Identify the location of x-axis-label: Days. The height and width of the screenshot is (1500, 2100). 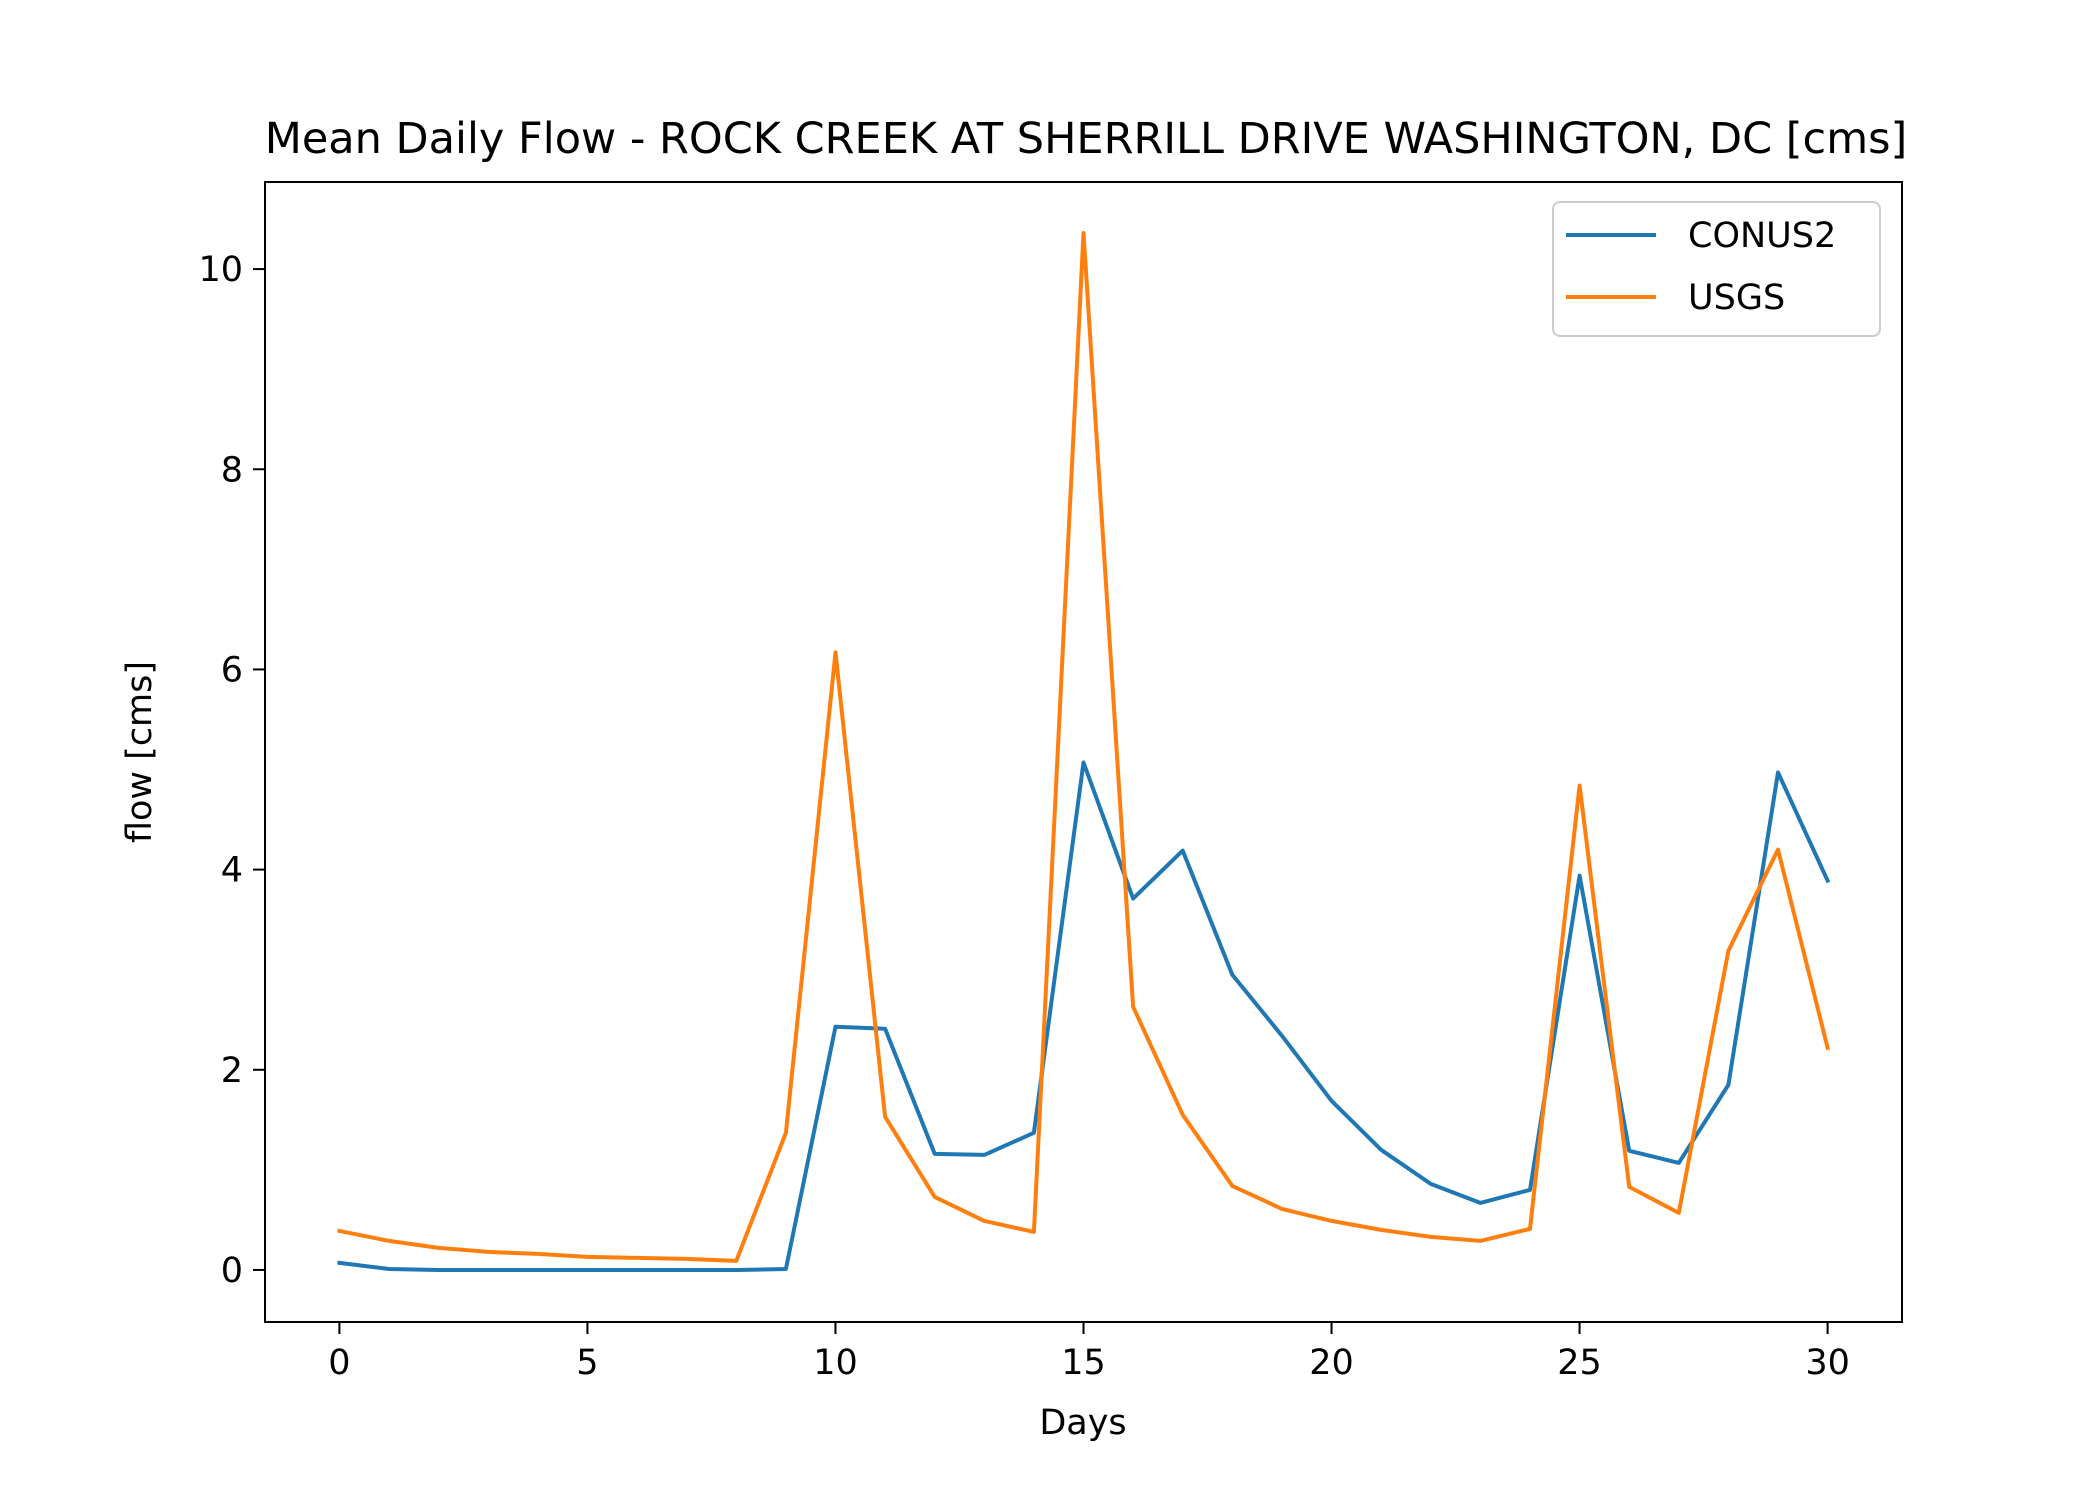
(1082, 1423).